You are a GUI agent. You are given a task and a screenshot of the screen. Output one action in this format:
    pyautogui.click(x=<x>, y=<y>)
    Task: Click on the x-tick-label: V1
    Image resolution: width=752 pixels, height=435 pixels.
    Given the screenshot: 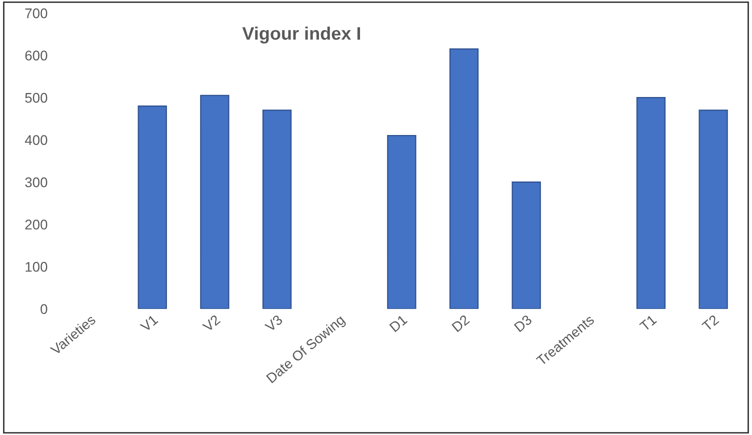 What is the action you would take?
    pyautogui.click(x=149, y=323)
    